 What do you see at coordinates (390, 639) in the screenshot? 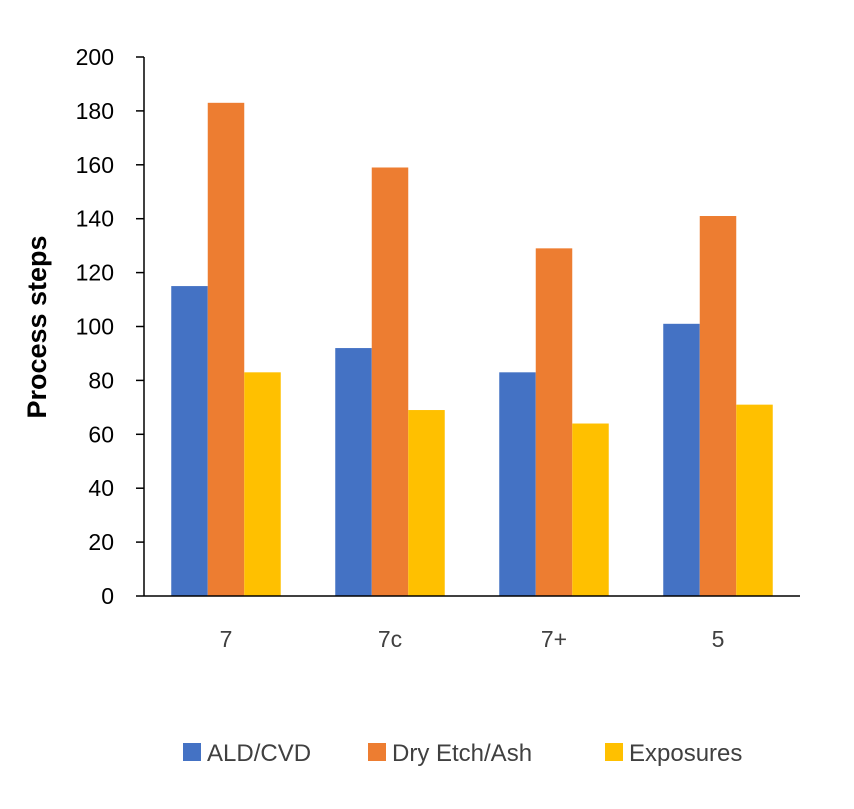
I see `x-tick-label: 7c` at bounding box center [390, 639].